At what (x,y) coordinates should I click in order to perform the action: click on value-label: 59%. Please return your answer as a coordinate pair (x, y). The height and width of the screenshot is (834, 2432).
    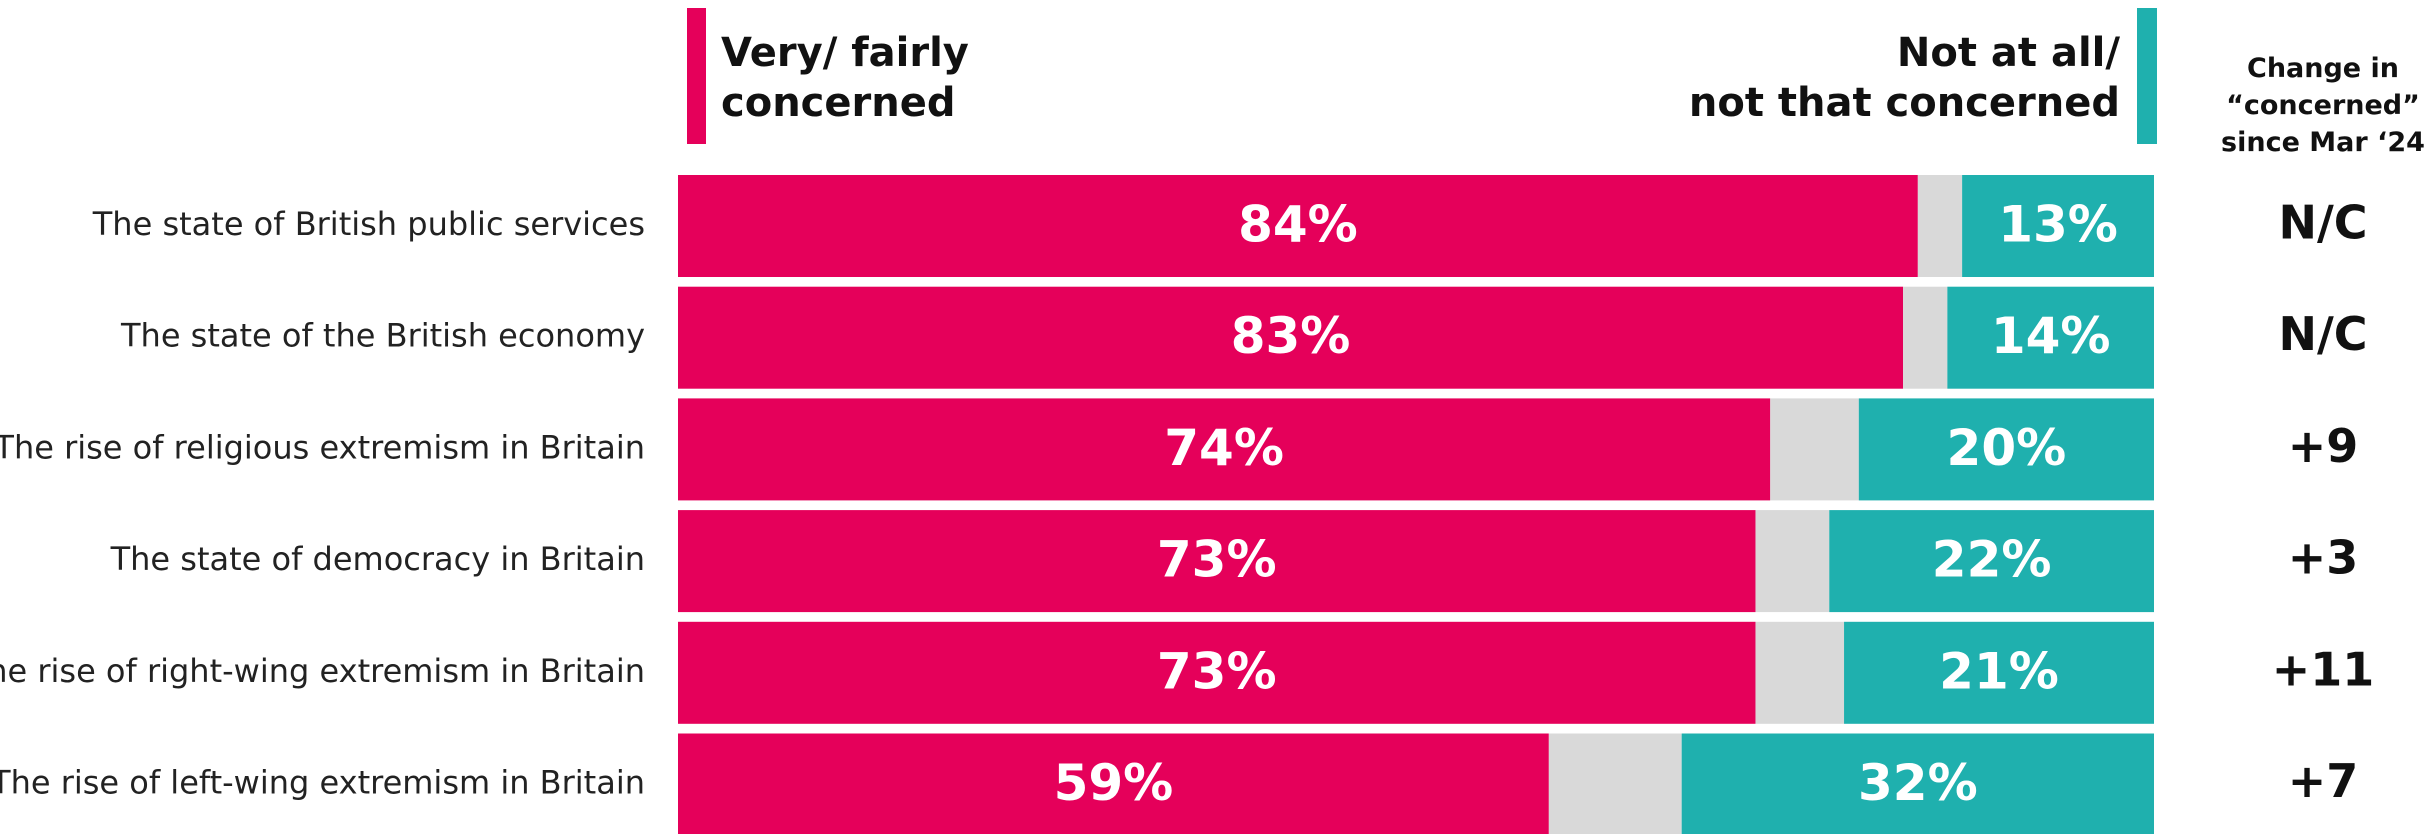
    Looking at the image, I should click on (1114, 783).